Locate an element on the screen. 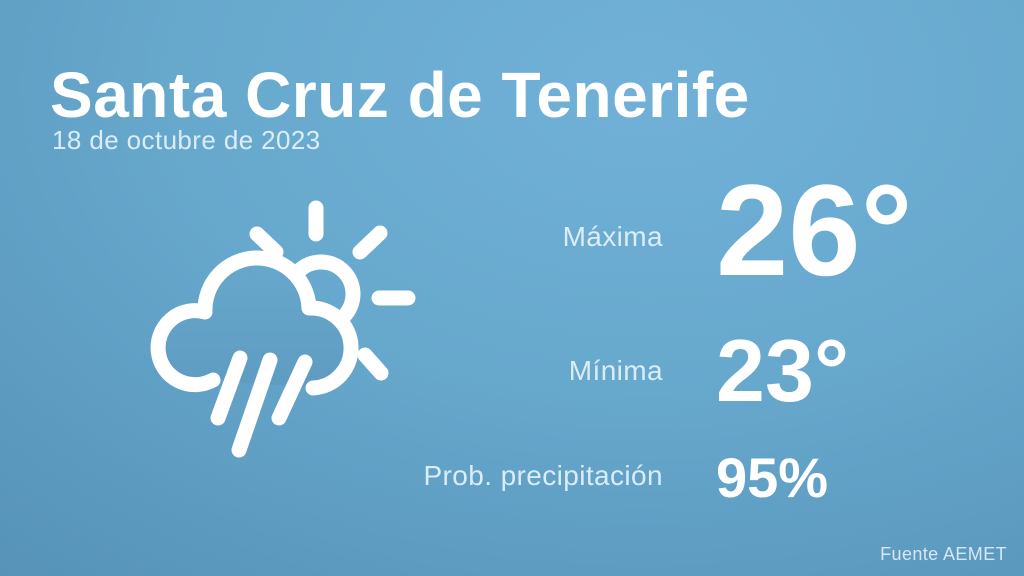 Image resolution: width=1024 pixels, height=576 pixels. sun-behind-rain-cloud-icon is located at coordinates (283, 329).